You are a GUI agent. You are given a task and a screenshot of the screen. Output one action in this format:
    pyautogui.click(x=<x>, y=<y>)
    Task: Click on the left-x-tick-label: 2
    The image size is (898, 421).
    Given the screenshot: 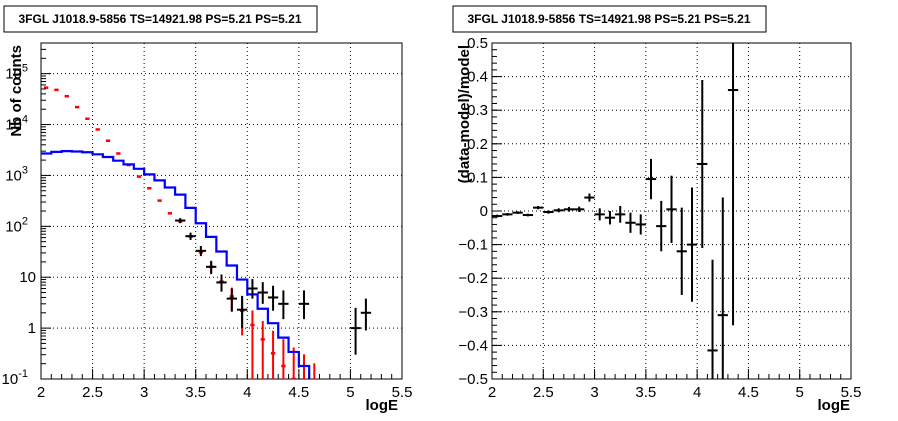 What is the action you would take?
    pyautogui.click(x=41, y=392)
    